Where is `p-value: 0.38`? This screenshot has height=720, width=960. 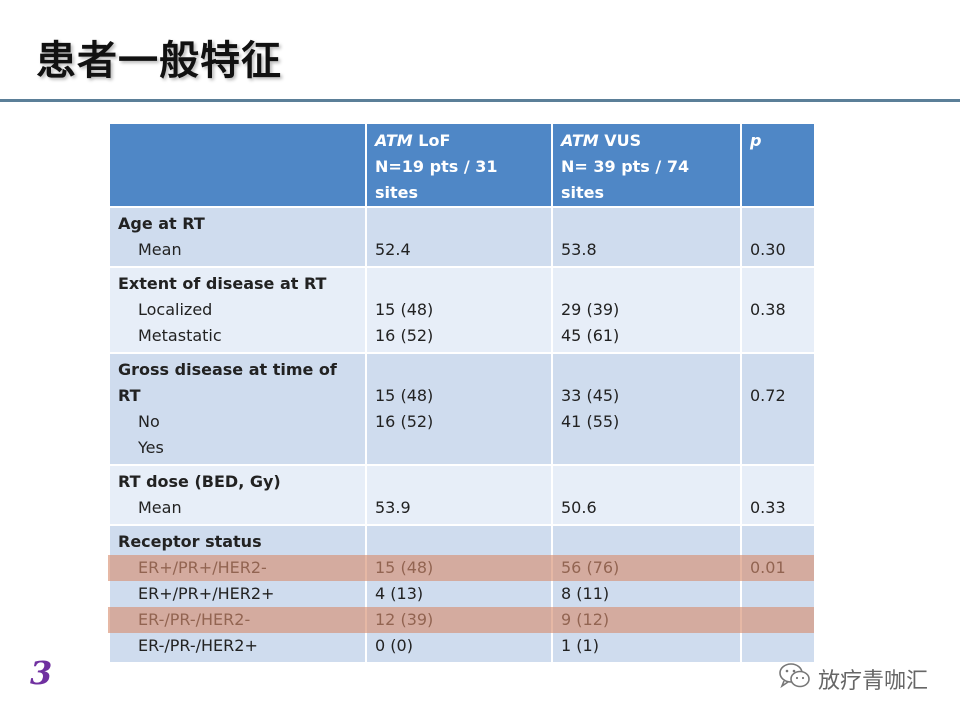
p-value: 0.38 is located at coordinates (768, 309).